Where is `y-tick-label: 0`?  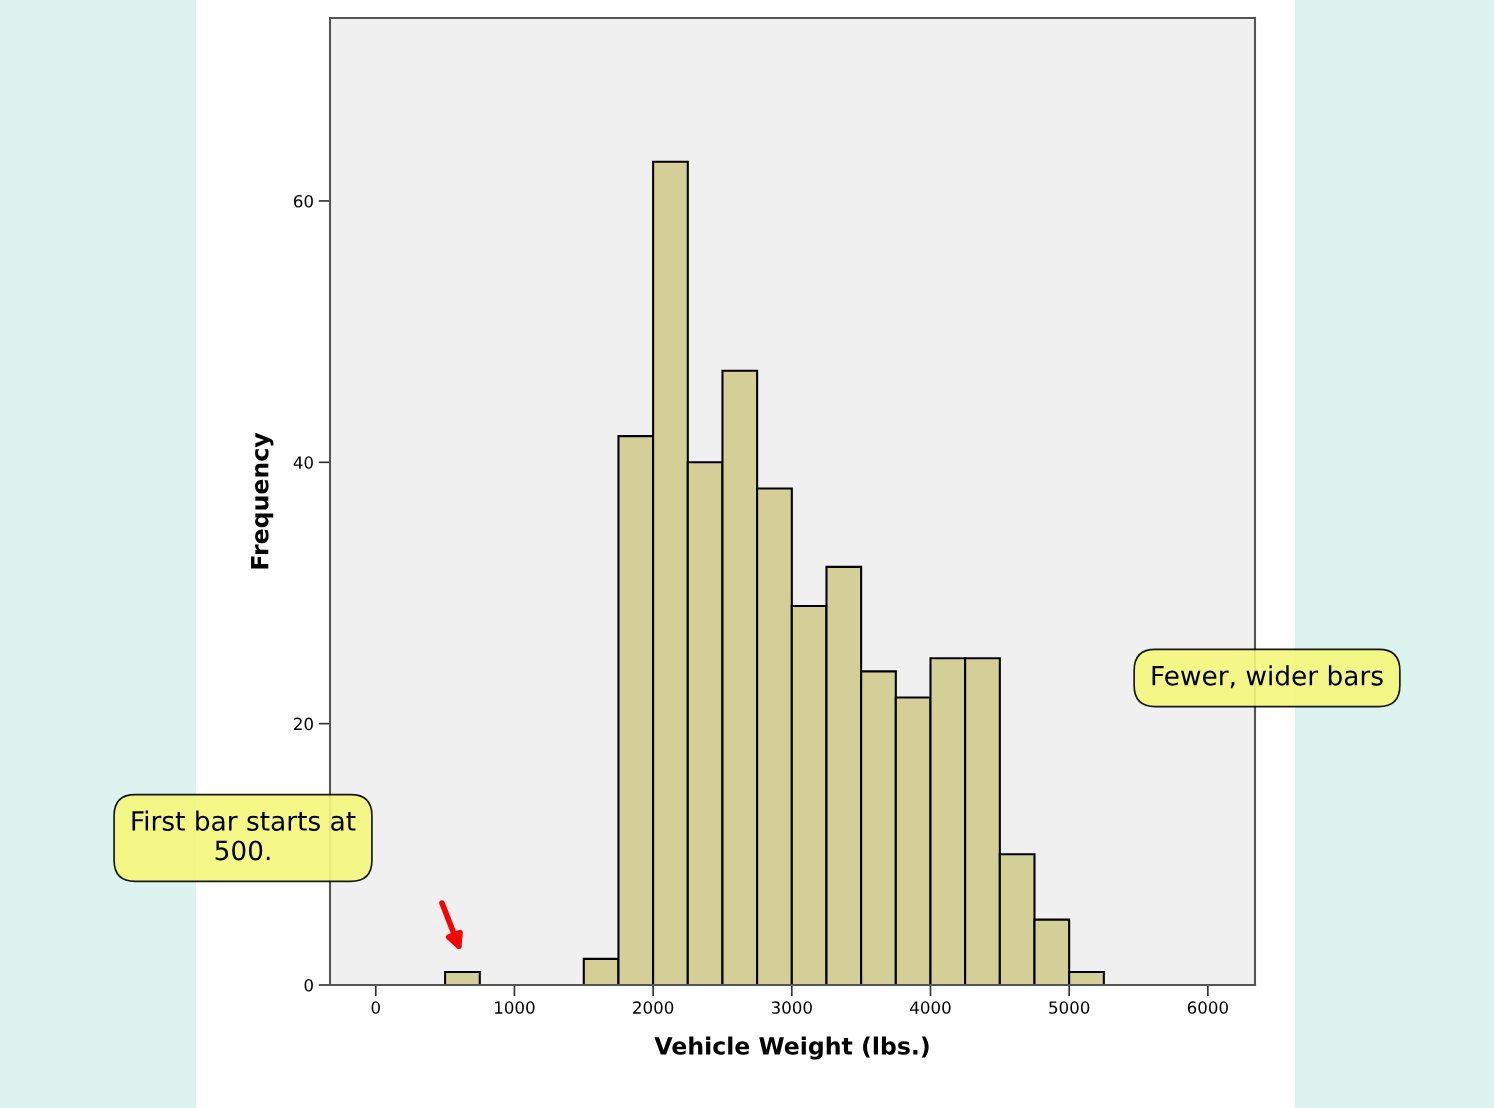 y-tick-label: 0 is located at coordinates (308, 985).